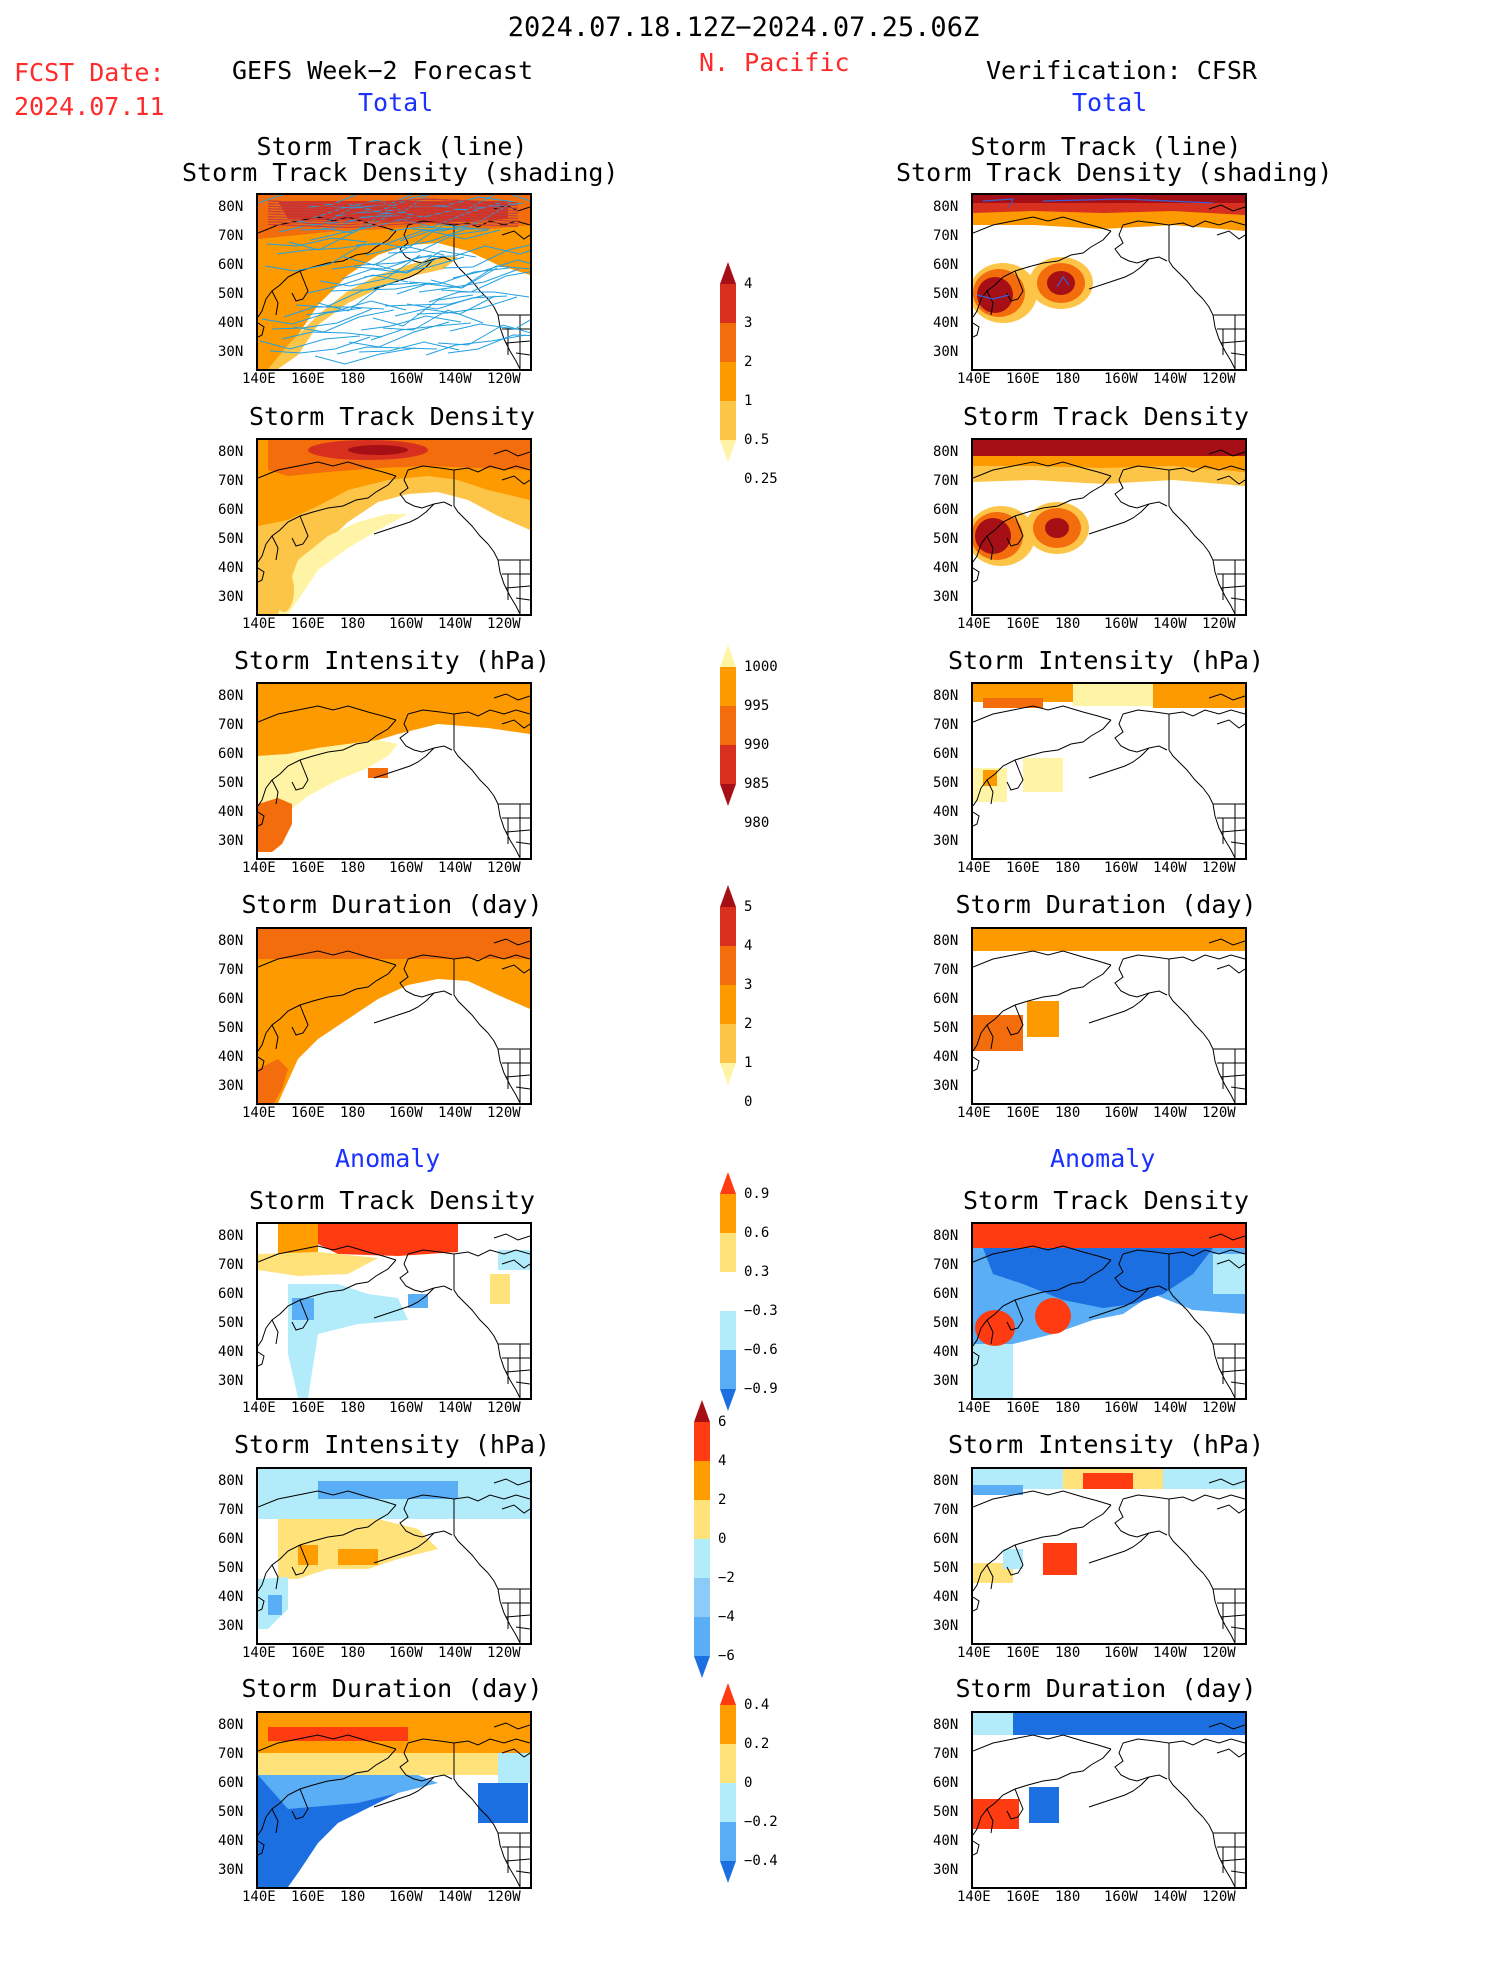 The height and width of the screenshot is (1961, 1487). What do you see at coordinates (231, 1626) in the screenshot?
I see `lat-tick-label: 30N` at bounding box center [231, 1626].